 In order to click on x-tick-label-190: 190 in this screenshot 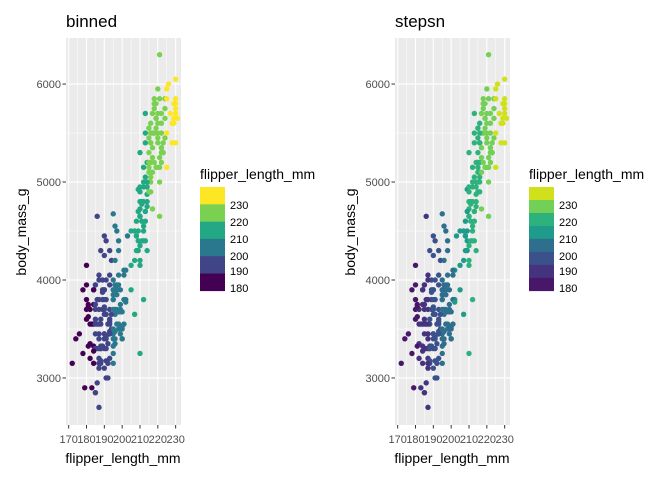, I will do `click(104, 440)`.